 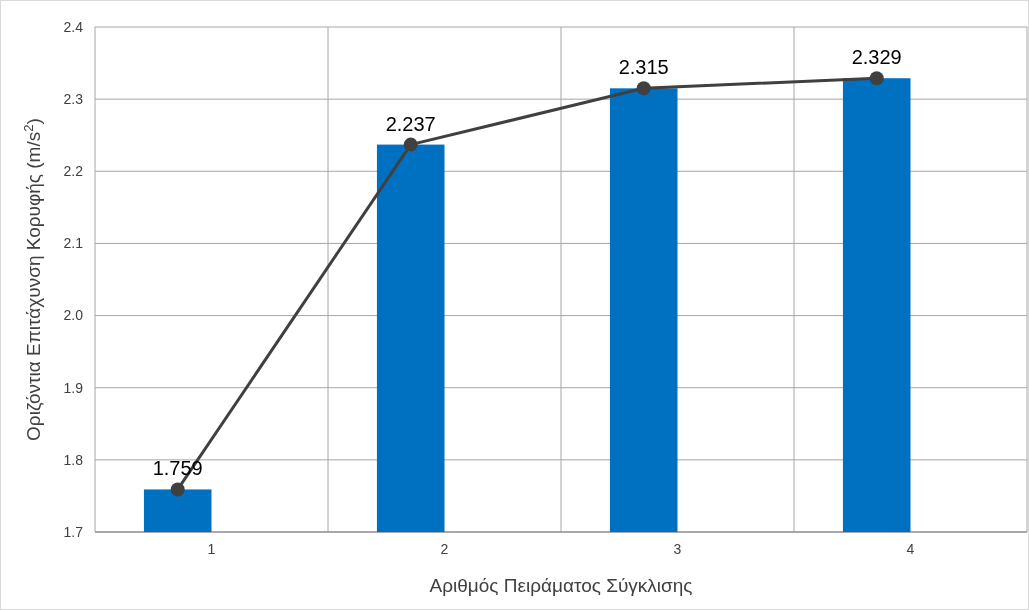 I want to click on y-tick-label: 2.2, so click(x=73, y=171).